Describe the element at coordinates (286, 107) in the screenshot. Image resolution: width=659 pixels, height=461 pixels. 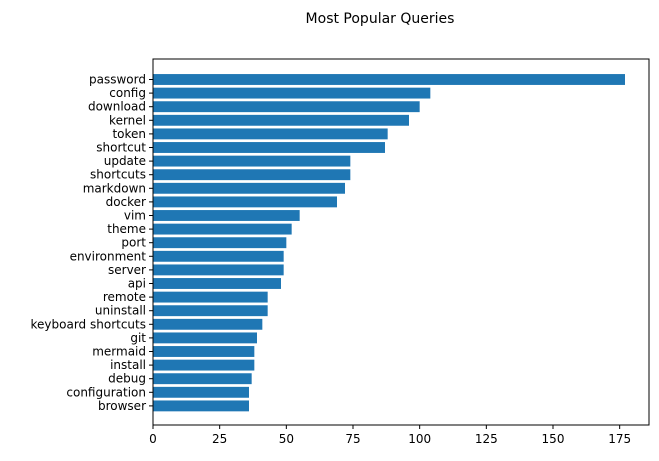
I see `bar-download` at that location.